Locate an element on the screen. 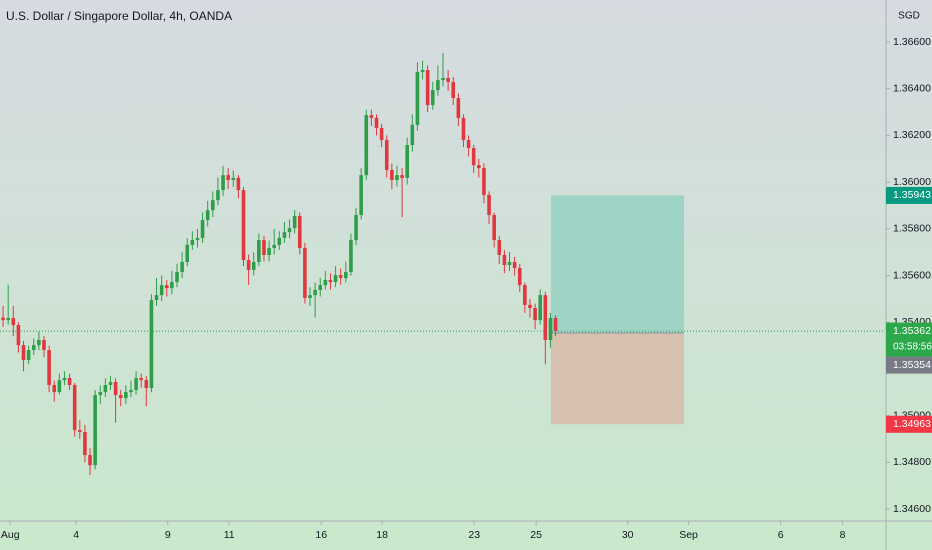  x-tick-label: 18 is located at coordinates (382, 535).